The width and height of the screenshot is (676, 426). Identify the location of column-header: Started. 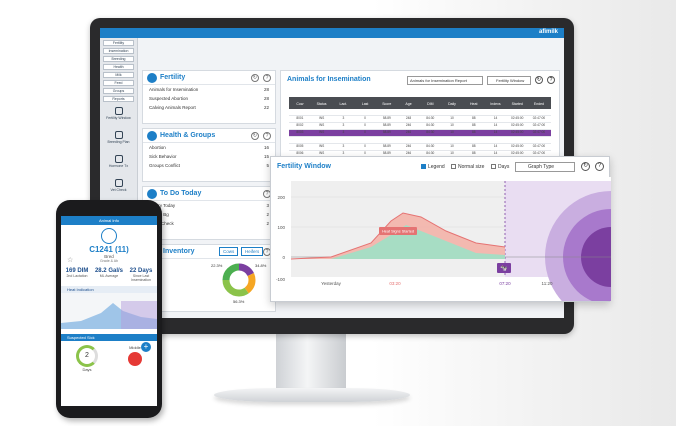
(517, 104).